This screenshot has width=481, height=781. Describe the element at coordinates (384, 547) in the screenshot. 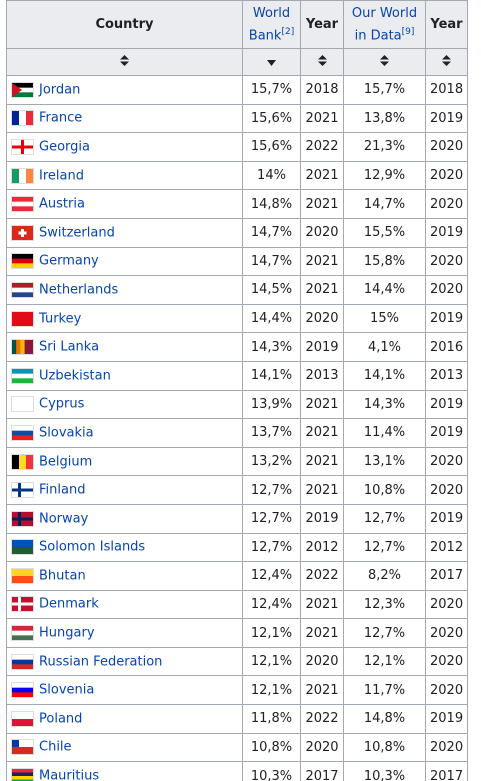

I see `cell-text: 12,7%` at that location.